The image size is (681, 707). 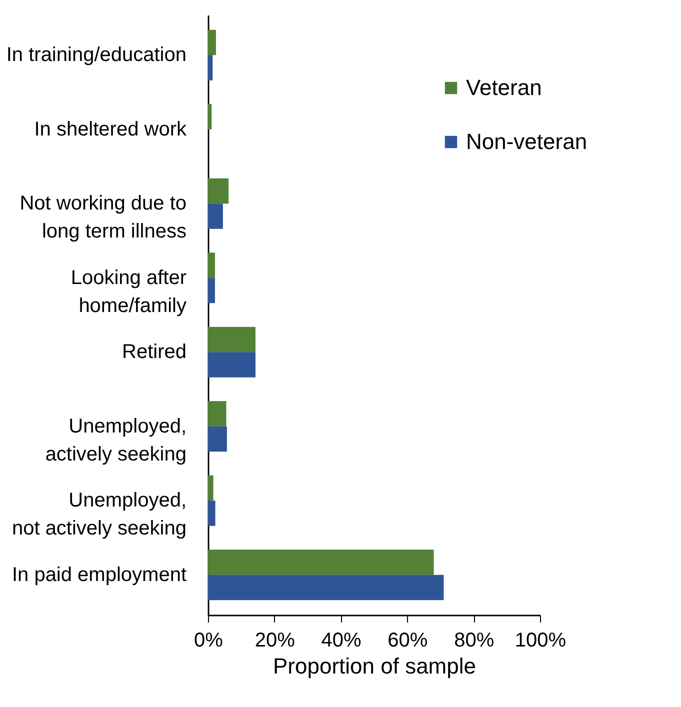 What do you see at coordinates (99, 575) in the screenshot?
I see `y-tick-label: In paid employment` at bounding box center [99, 575].